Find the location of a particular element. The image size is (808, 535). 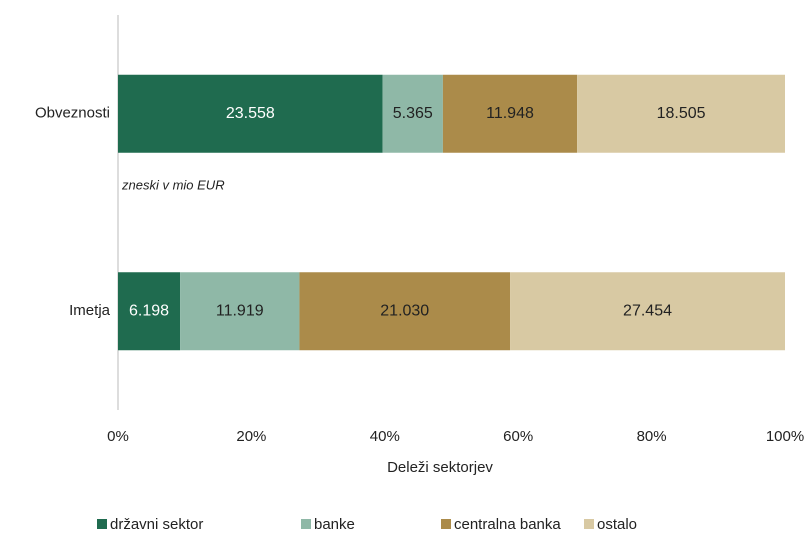

data-label: 6.198 is located at coordinates (149, 310).